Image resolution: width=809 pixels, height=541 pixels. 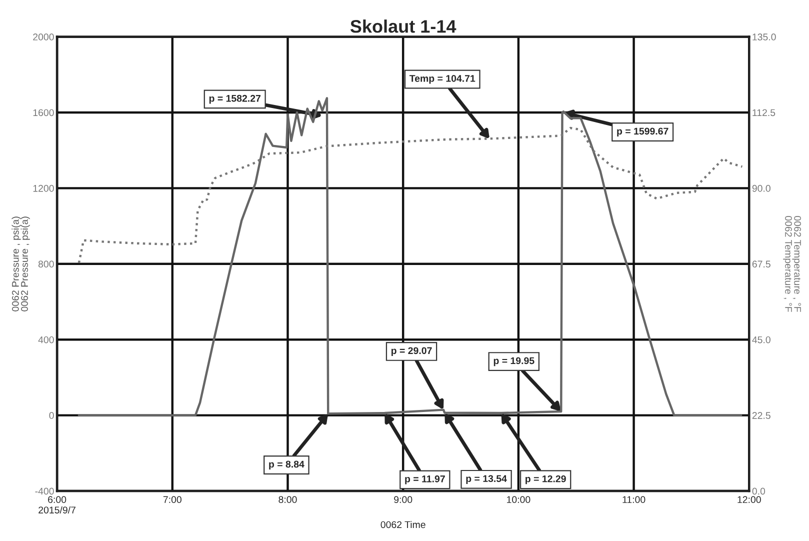 I want to click on x-tick-label: 6:00 2015/9/7, so click(x=57, y=505).